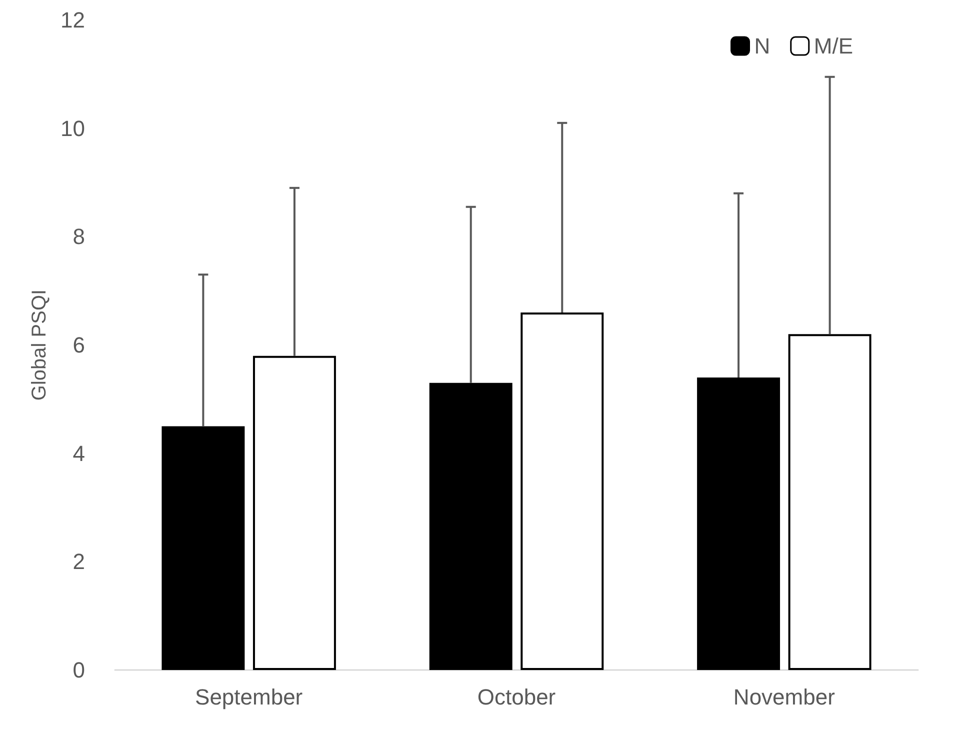 The width and height of the screenshot is (953, 729). Describe the element at coordinates (834, 46) in the screenshot. I see `legend-label: M/E` at that location.